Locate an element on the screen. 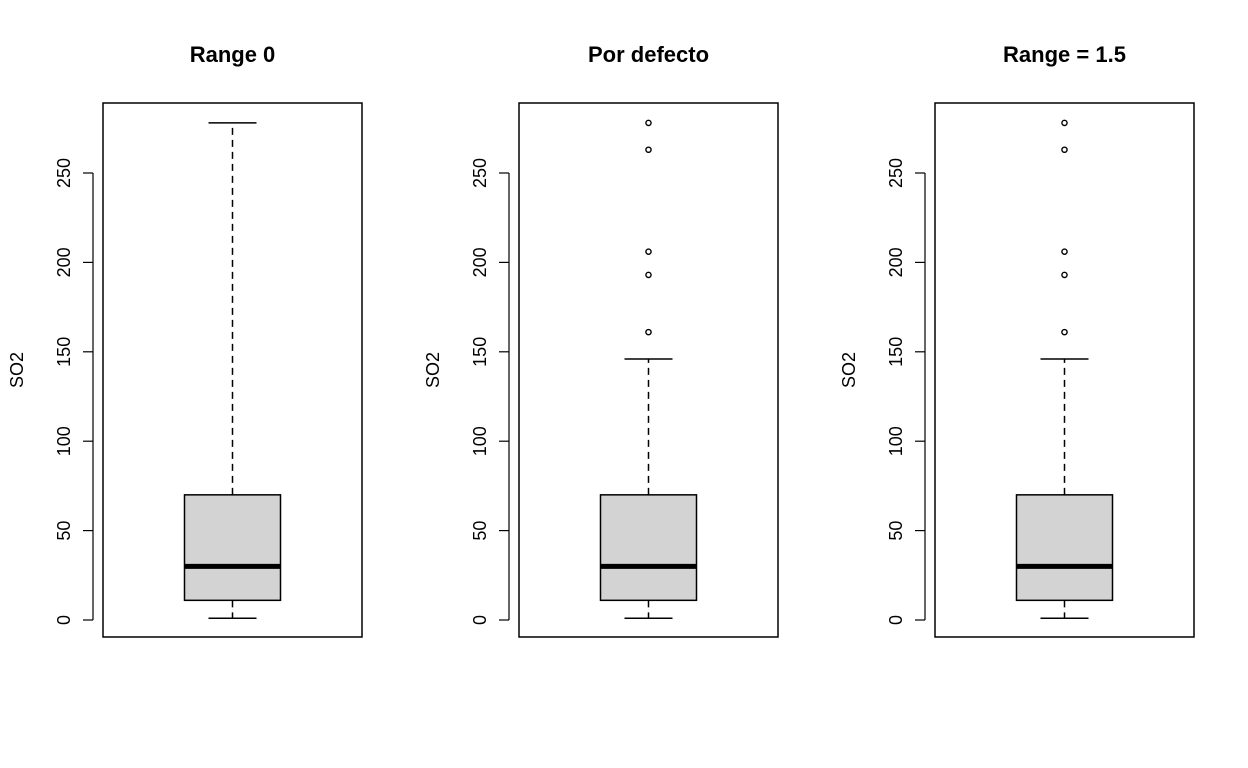 The height and width of the screenshot is (768, 1248). panel-title: Range = 1.5 is located at coordinates (1064, 54).